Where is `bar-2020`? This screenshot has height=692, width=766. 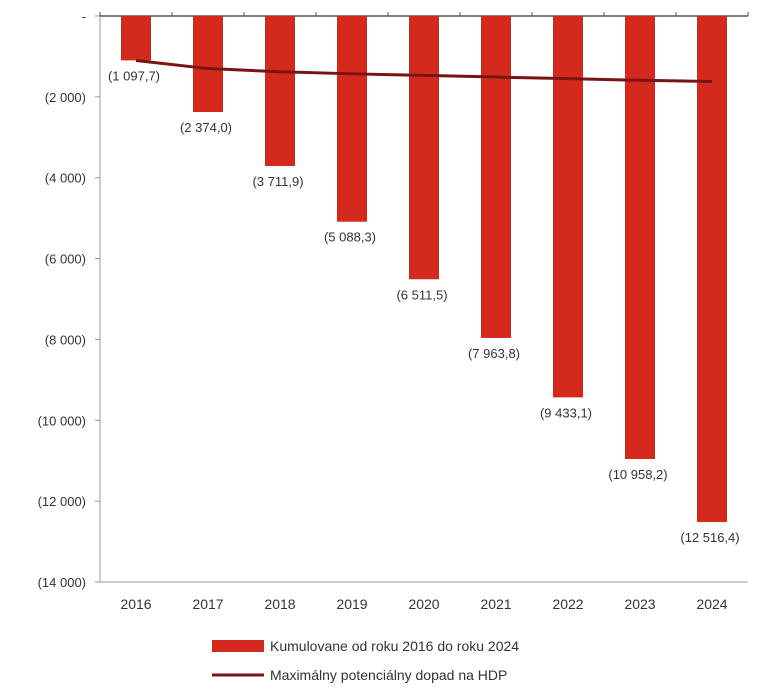
bar-2020 is located at coordinates (424, 148).